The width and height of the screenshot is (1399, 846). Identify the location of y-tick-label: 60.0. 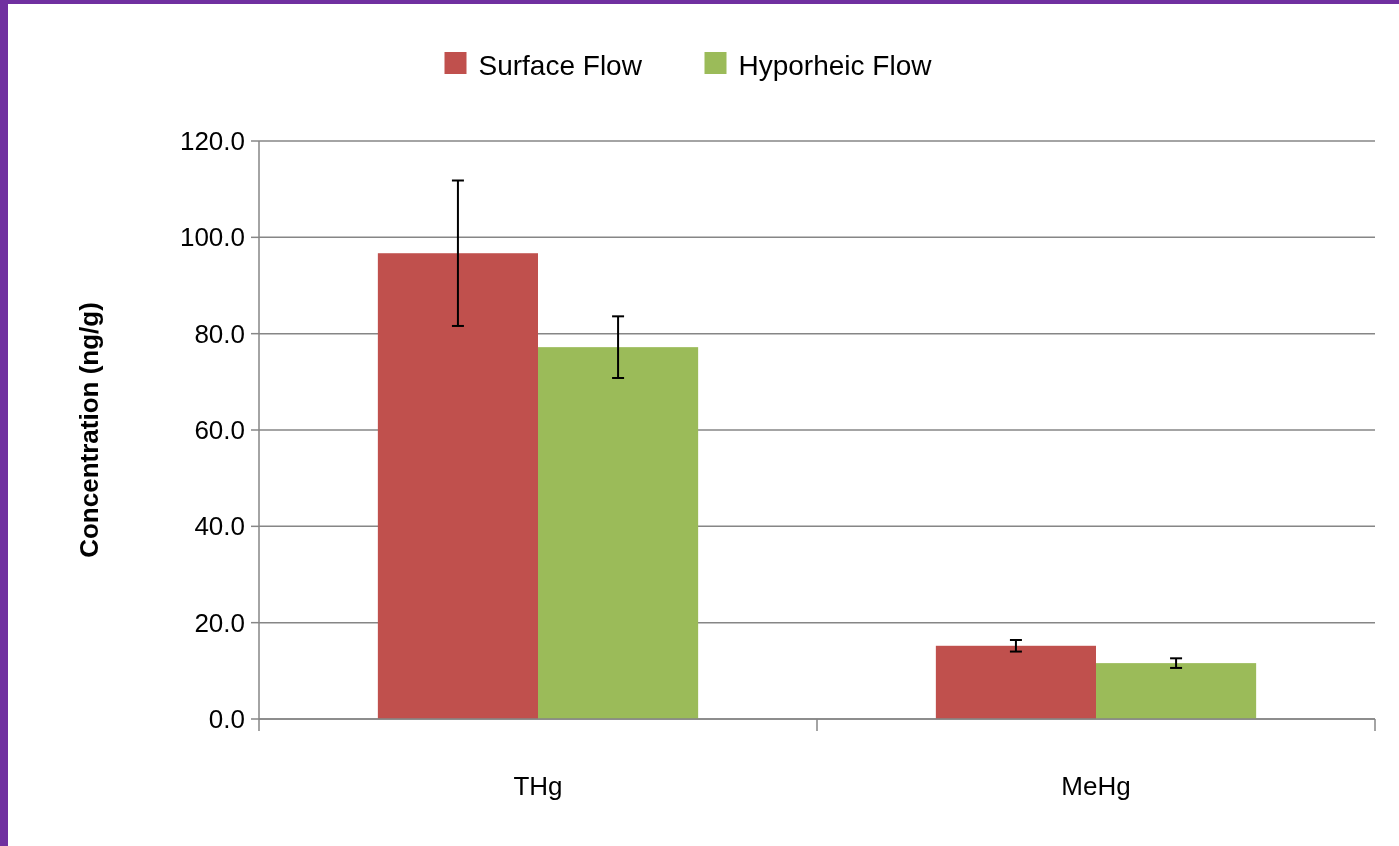
(219, 430).